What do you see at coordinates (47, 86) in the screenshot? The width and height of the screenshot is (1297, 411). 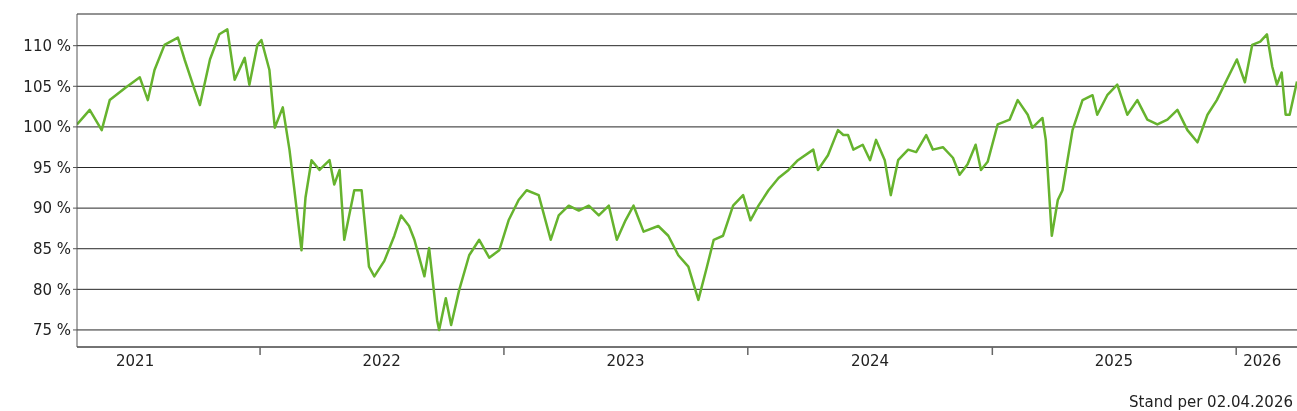 I see `y-tick-label: 105 %` at bounding box center [47, 86].